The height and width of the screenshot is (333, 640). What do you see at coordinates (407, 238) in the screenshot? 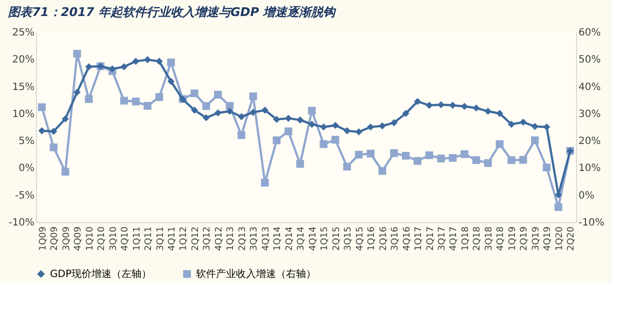
I see `x-tick-label: 4Q16` at bounding box center [407, 238].